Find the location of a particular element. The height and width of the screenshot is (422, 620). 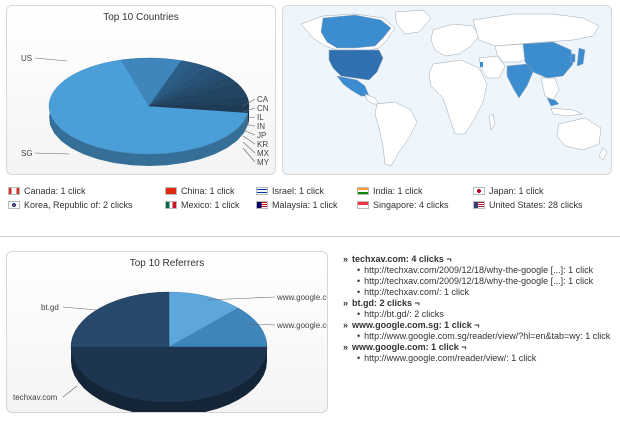

map-russia is located at coordinates (536, 30).